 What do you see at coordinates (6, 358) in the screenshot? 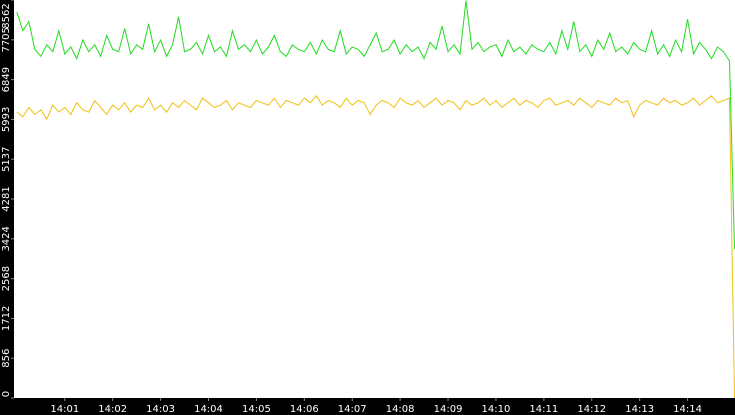
I see `y-tick-label: 856` at bounding box center [6, 358].